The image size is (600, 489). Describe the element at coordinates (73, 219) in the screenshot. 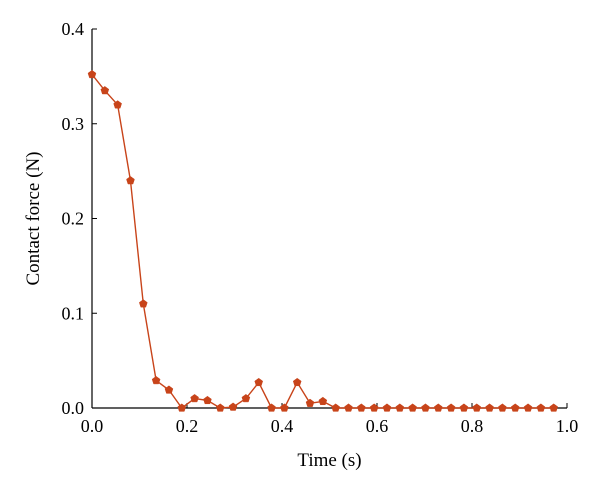

I see `y-tick-label: 0.2` at that location.